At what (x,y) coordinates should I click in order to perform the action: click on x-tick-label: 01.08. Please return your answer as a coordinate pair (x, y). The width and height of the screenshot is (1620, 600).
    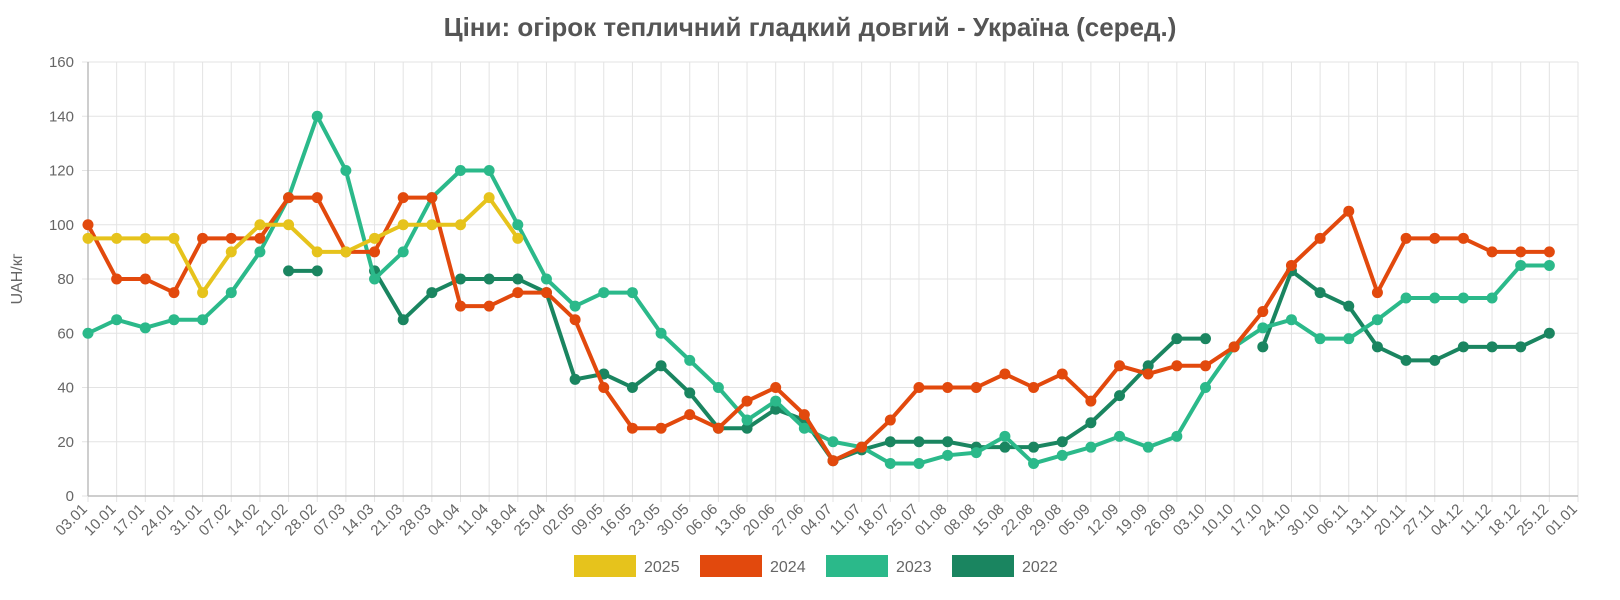
    Looking at the image, I should click on (931, 520).